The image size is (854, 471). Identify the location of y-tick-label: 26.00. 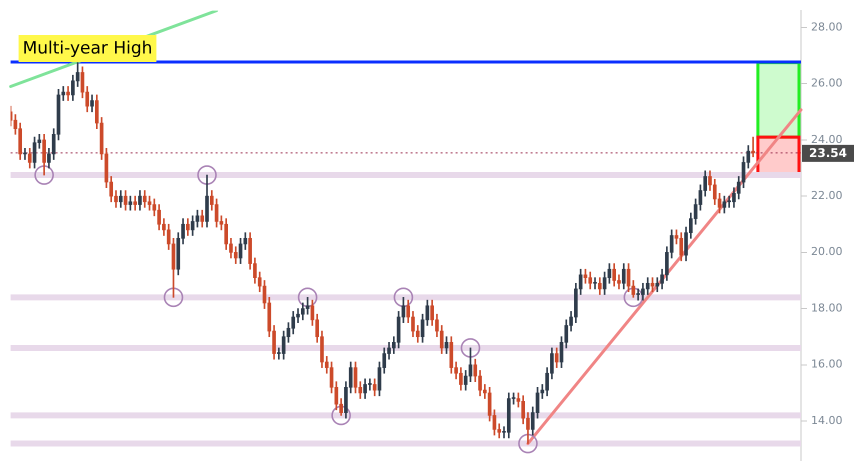
(826, 83).